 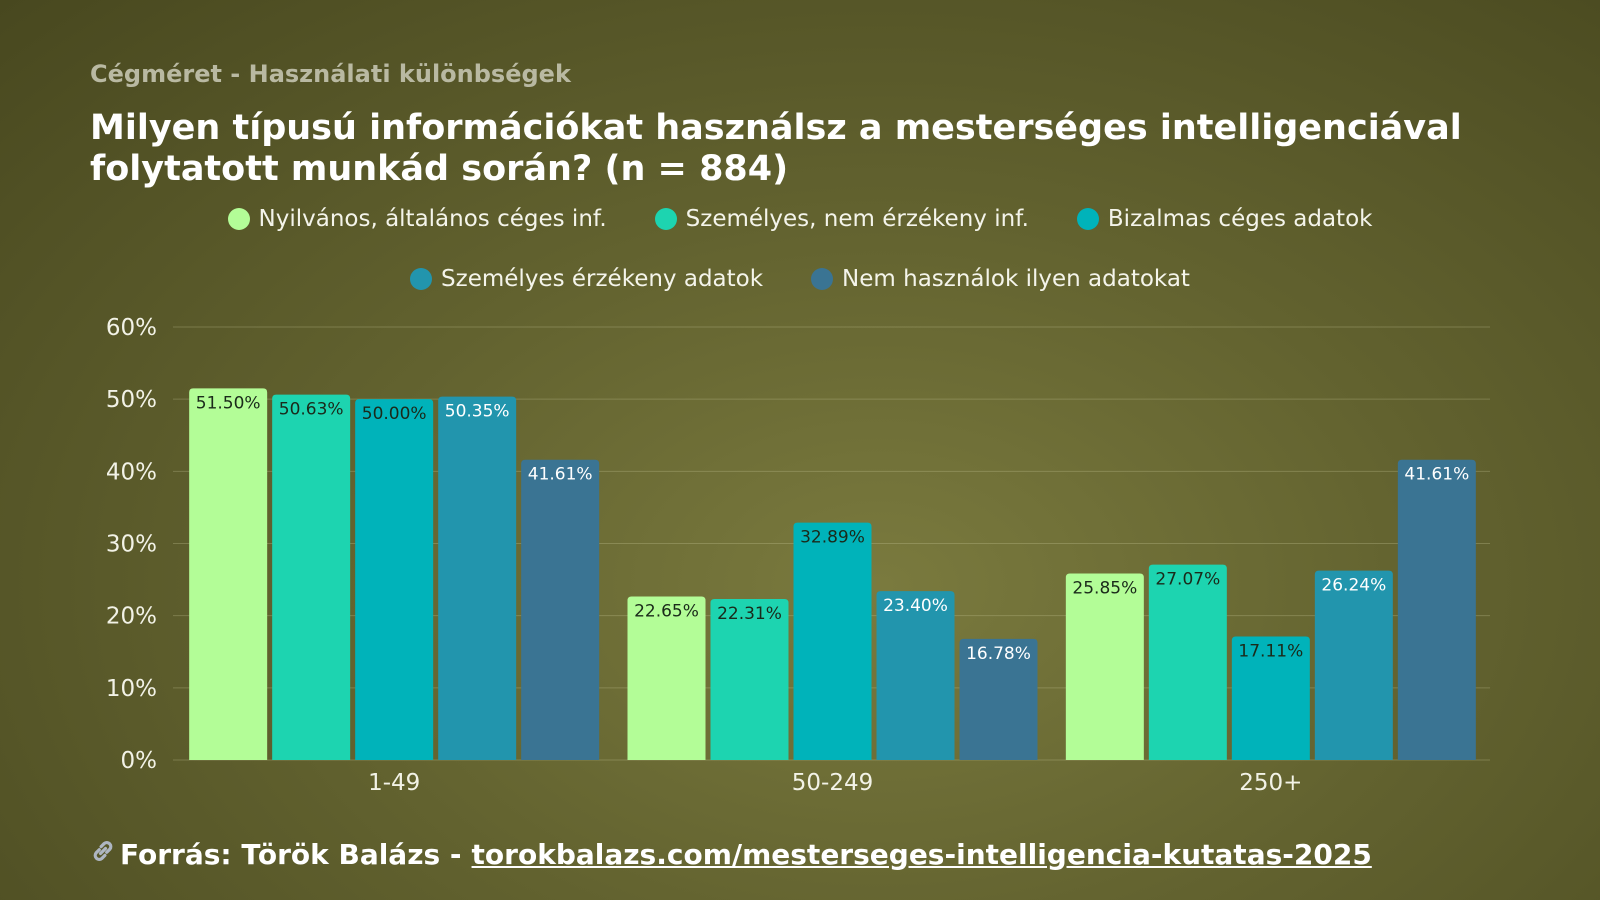 I want to click on data-label: 50.35%, so click(x=477, y=412).